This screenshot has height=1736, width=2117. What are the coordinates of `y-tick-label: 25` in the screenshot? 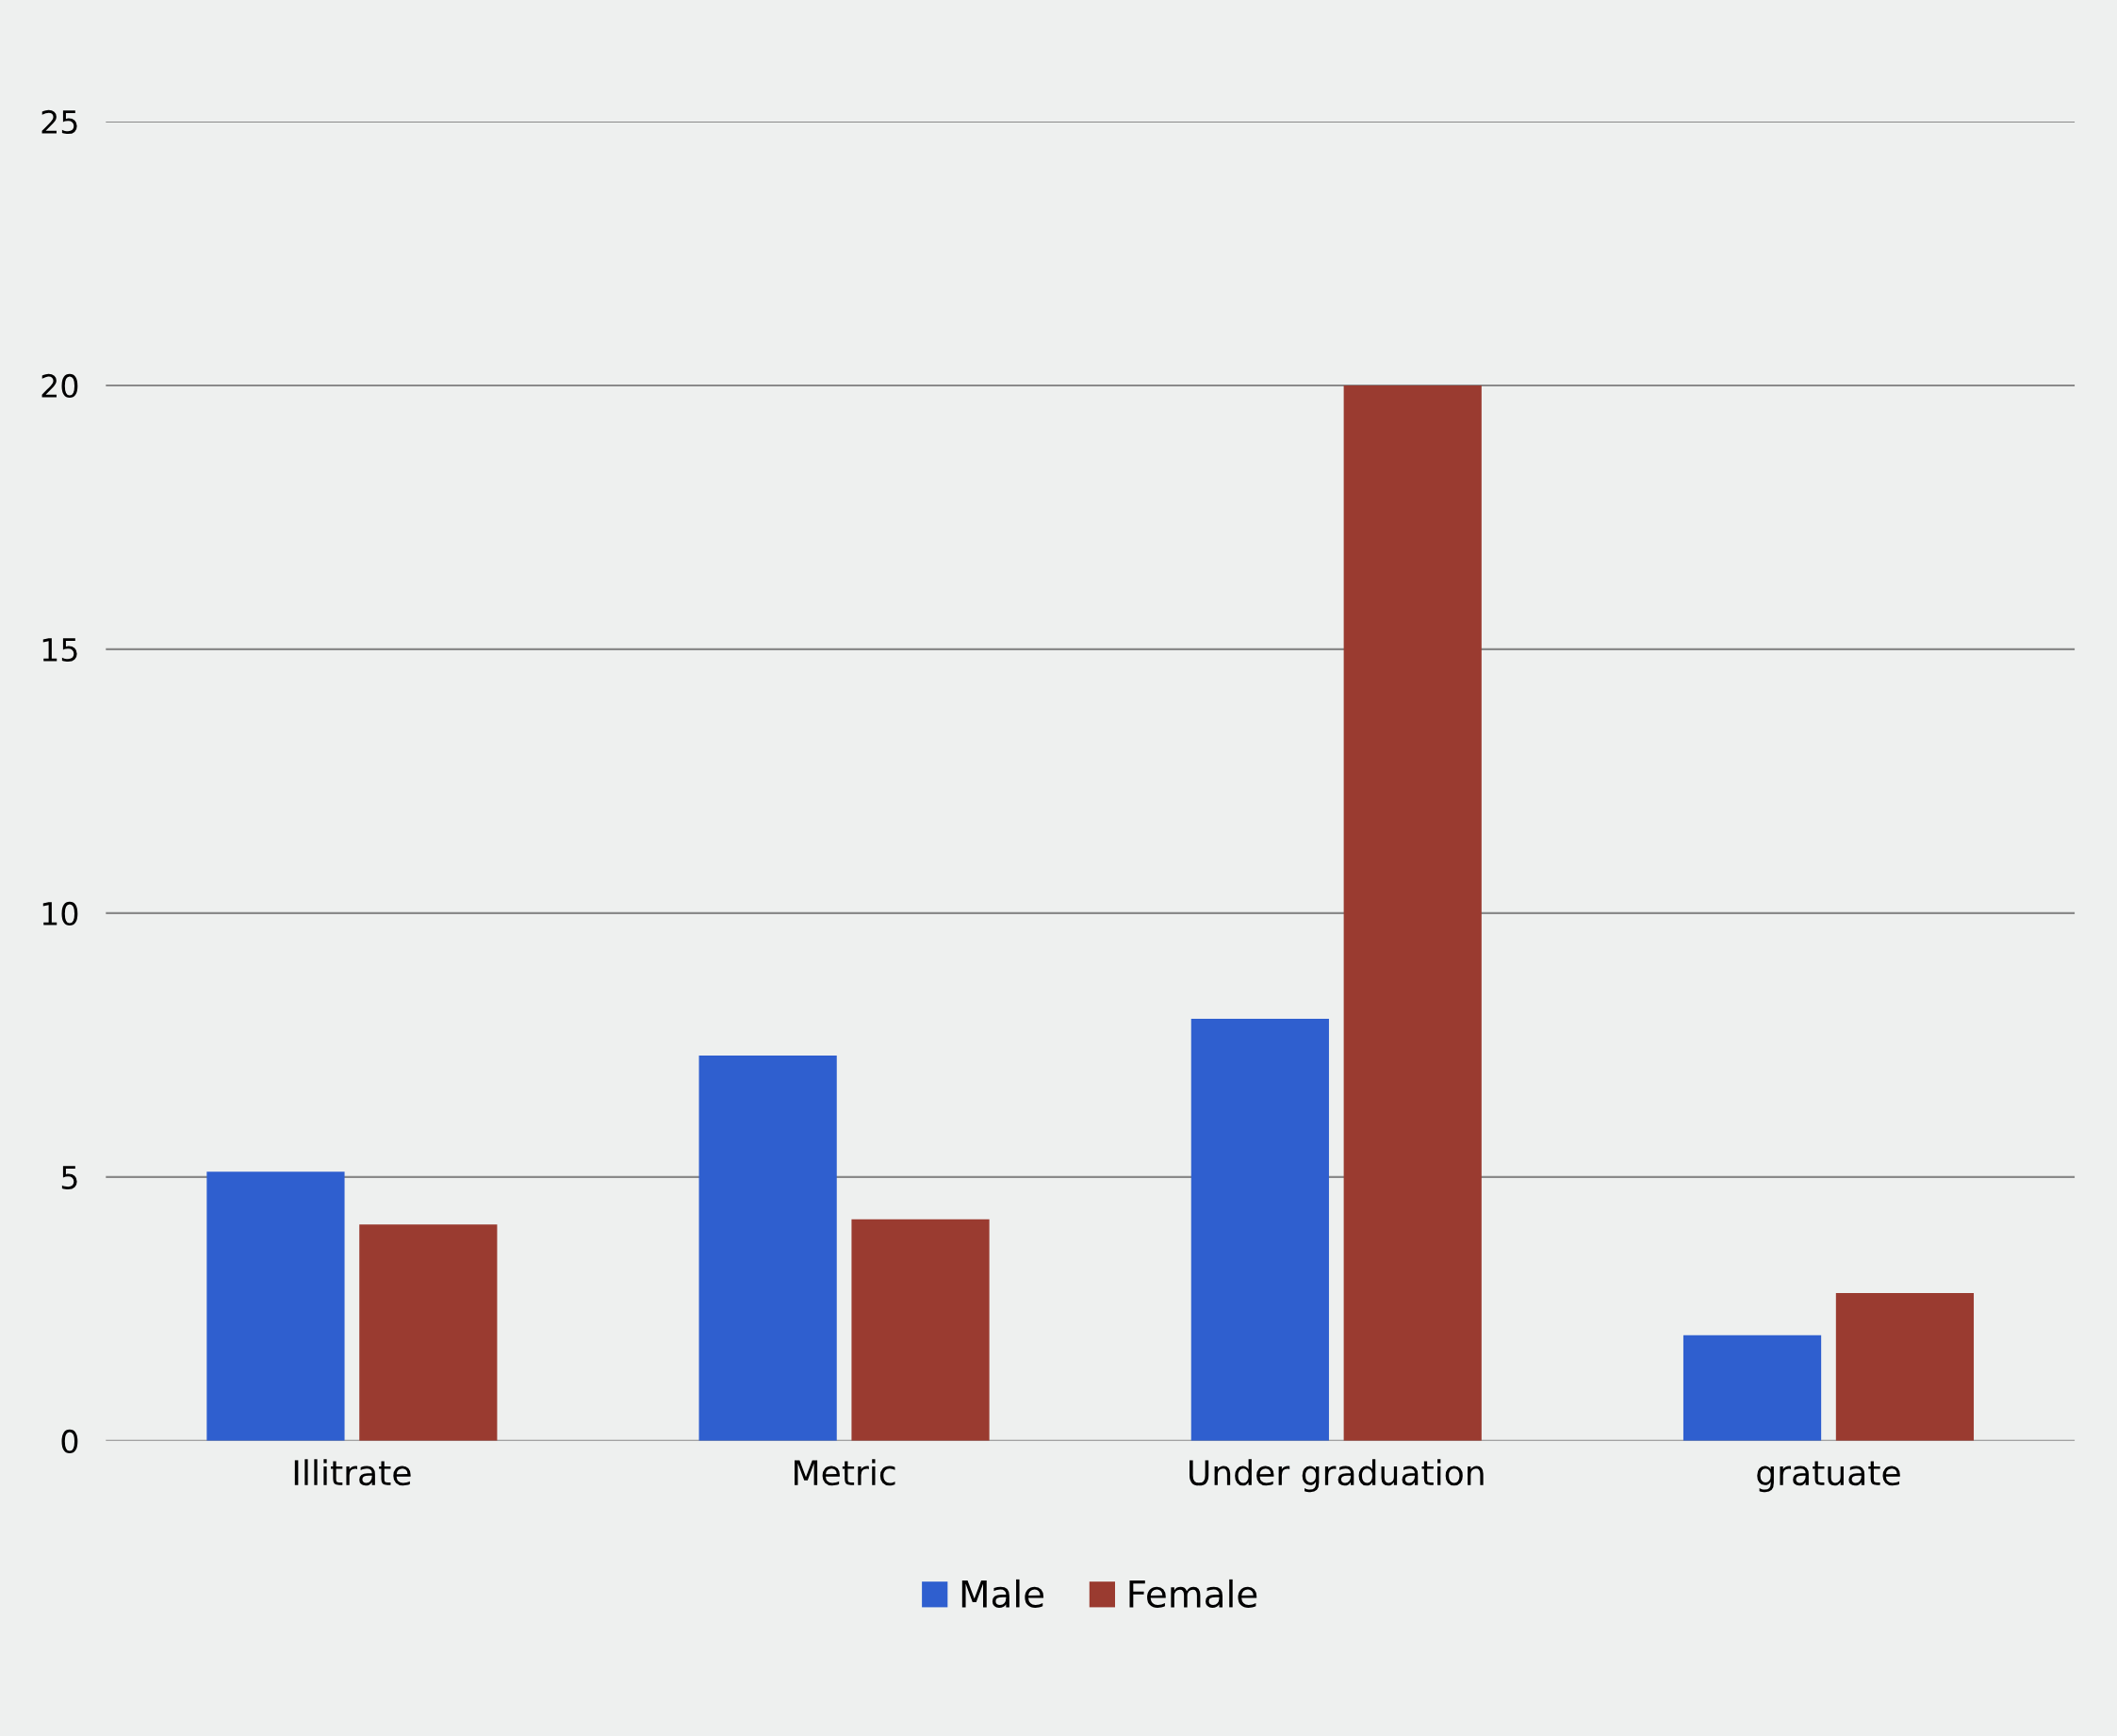 It's located at (59, 122).